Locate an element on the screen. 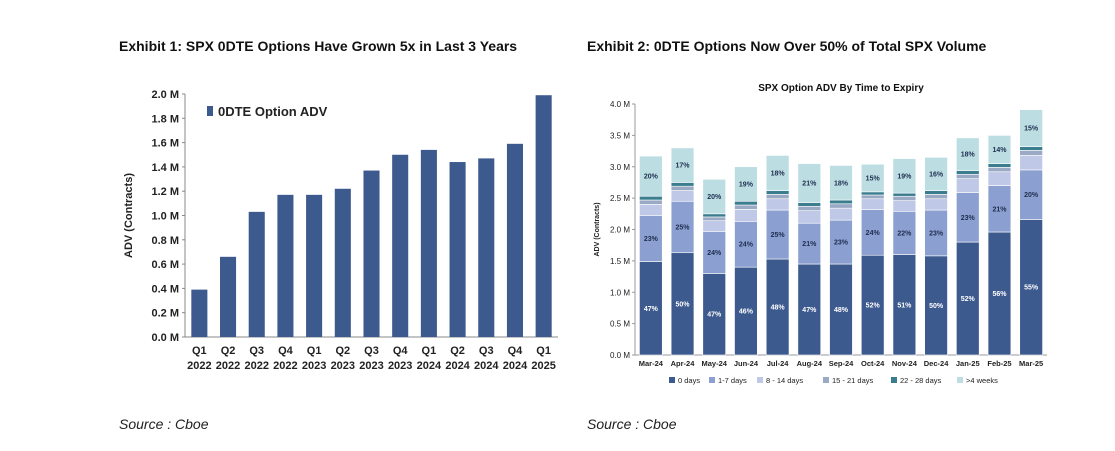 This screenshot has height=451, width=1115. x-tick-label: Jan-25 is located at coordinates (968, 363).